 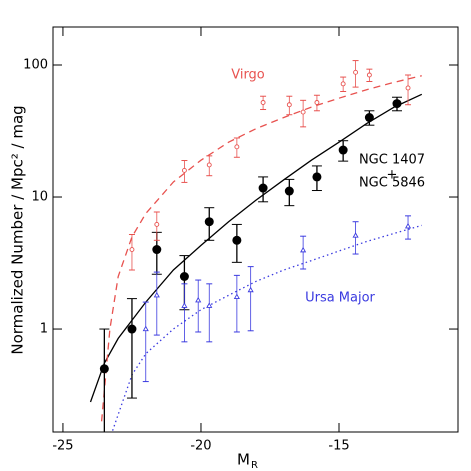 I want to click on y-tick-label: 10, so click(x=39, y=197).